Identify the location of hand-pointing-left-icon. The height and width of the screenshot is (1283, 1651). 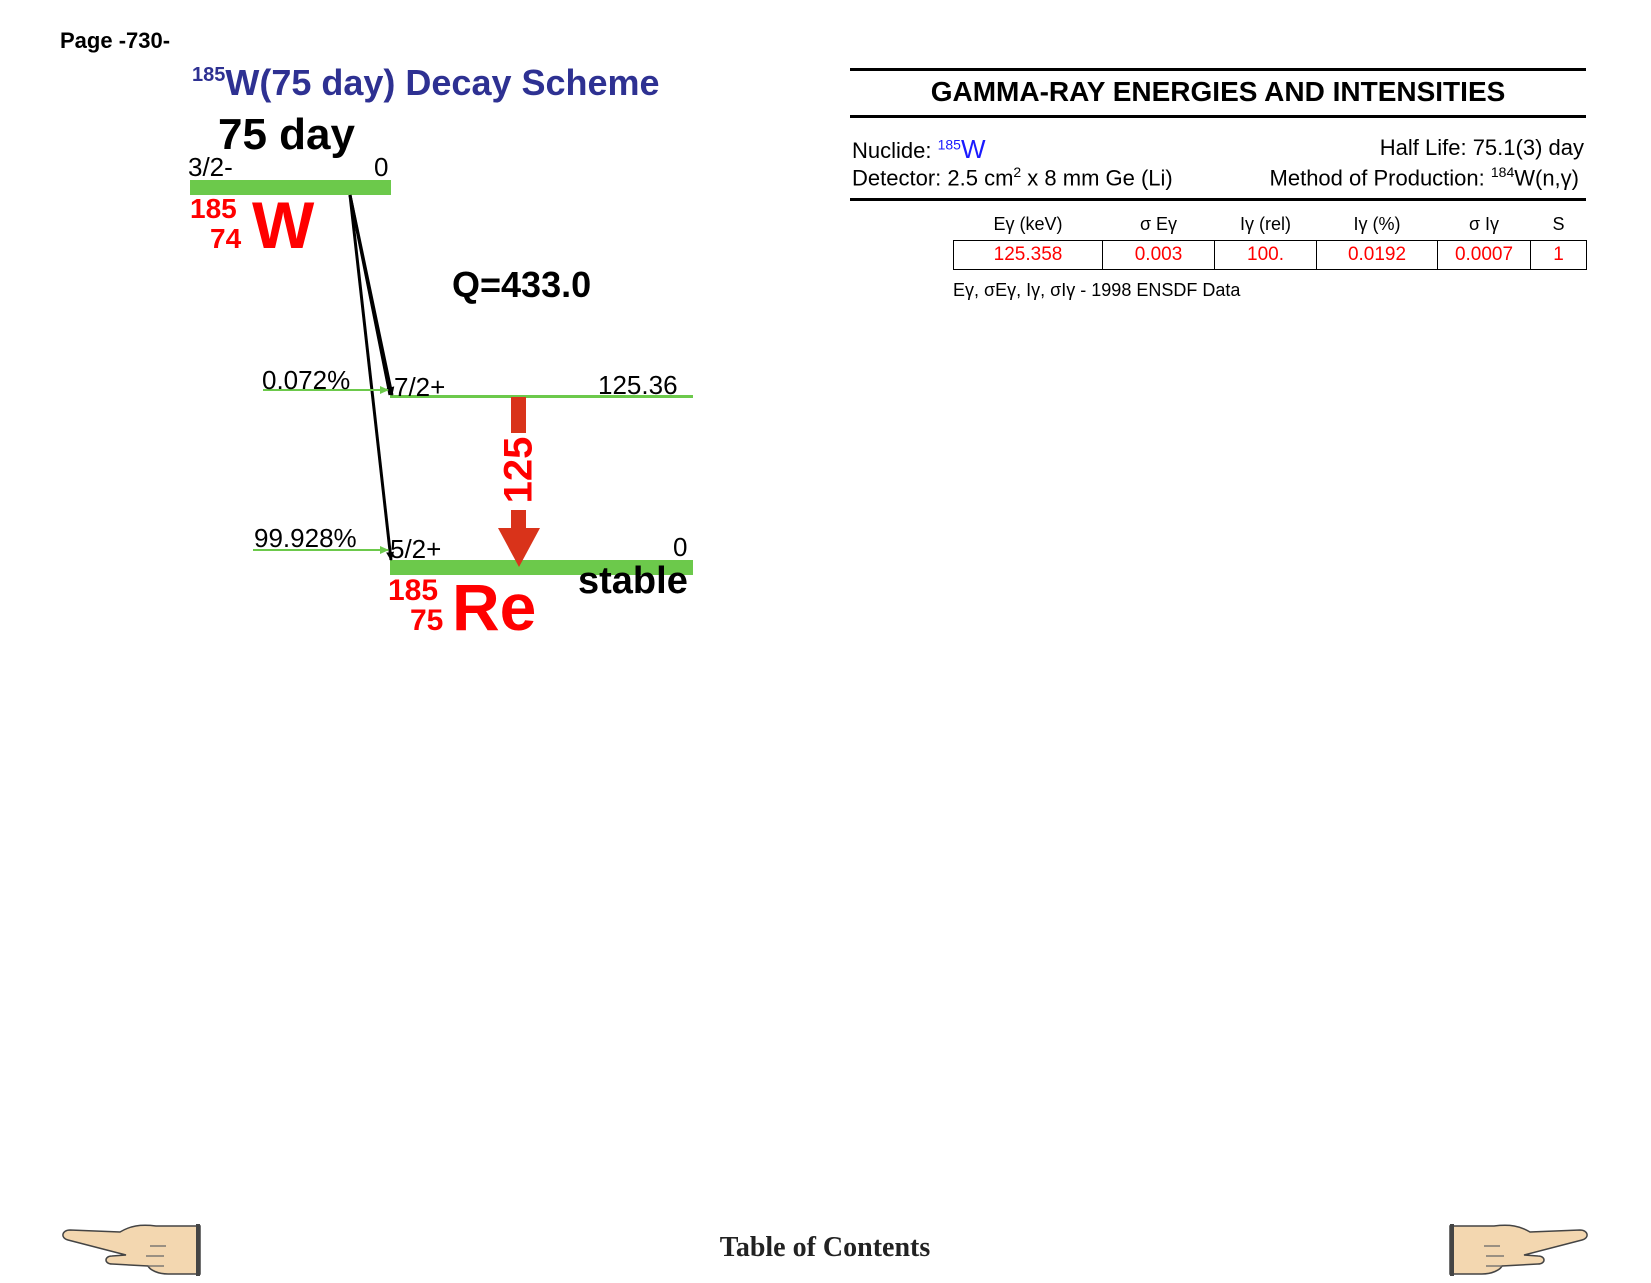
(131, 1250).